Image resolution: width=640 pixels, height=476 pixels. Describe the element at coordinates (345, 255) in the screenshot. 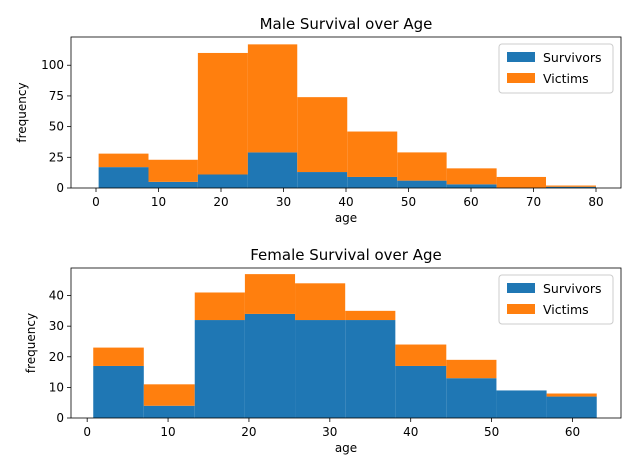

I see `chart-title: Female Survival over Age` at that location.